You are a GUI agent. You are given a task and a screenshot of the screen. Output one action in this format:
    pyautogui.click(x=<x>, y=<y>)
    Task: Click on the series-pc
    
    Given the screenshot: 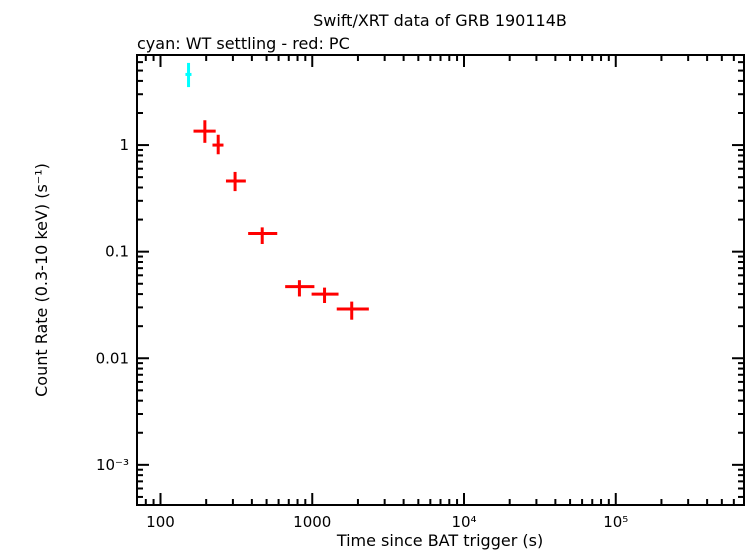 What is the action you would take?
    pyautogui.click(x=281, y=220)
    